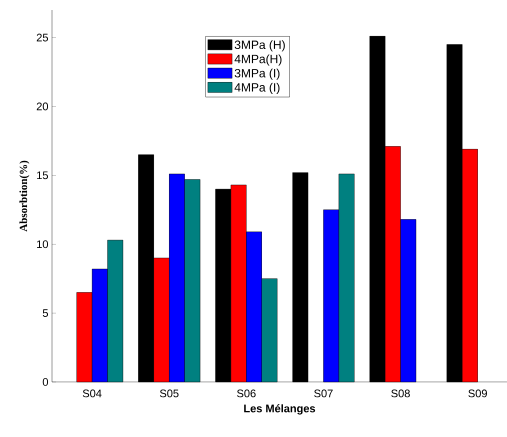  What do you see at coordinates (257, 74) in the screenshot?
I see `legend-label: 3MPa (I)` at bounding box center [257, 74].